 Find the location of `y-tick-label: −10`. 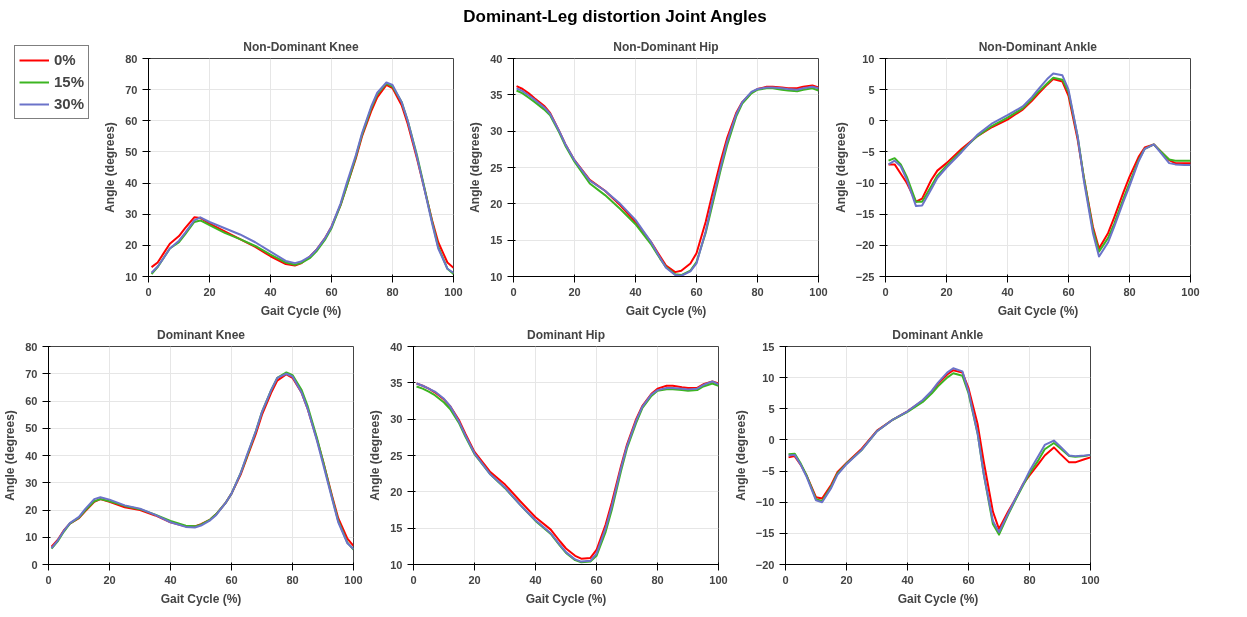

y-tick-label: −10 is located at coordinates (865, 183).